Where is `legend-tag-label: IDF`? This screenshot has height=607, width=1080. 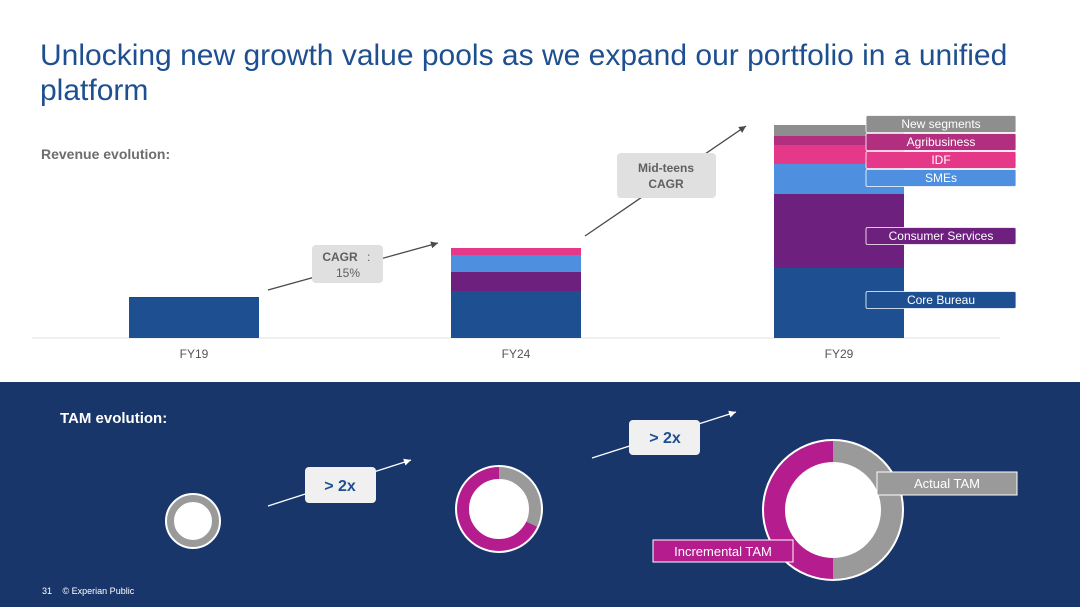 legend-tag-label: IDF is located at coordinates (940, 160).